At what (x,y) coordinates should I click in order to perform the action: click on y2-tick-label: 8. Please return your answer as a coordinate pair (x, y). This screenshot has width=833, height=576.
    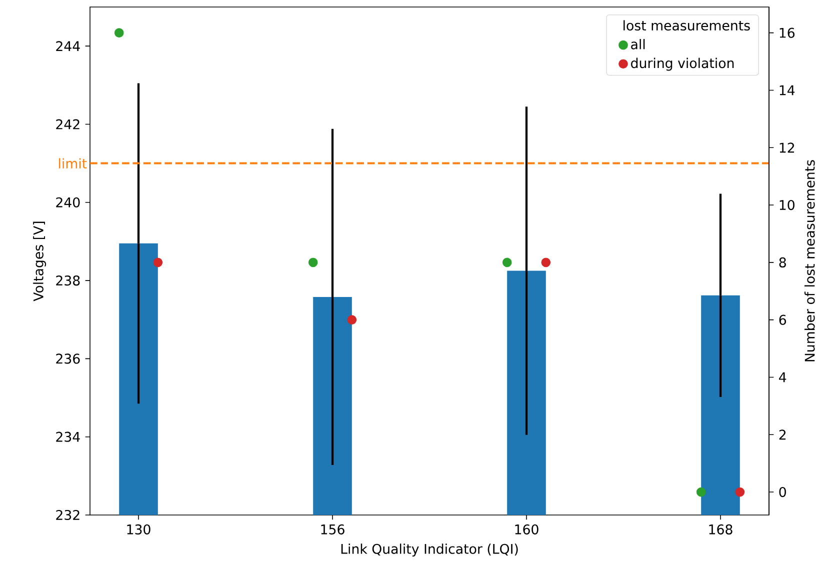
    Looking at the image, I should click on (782, 262).